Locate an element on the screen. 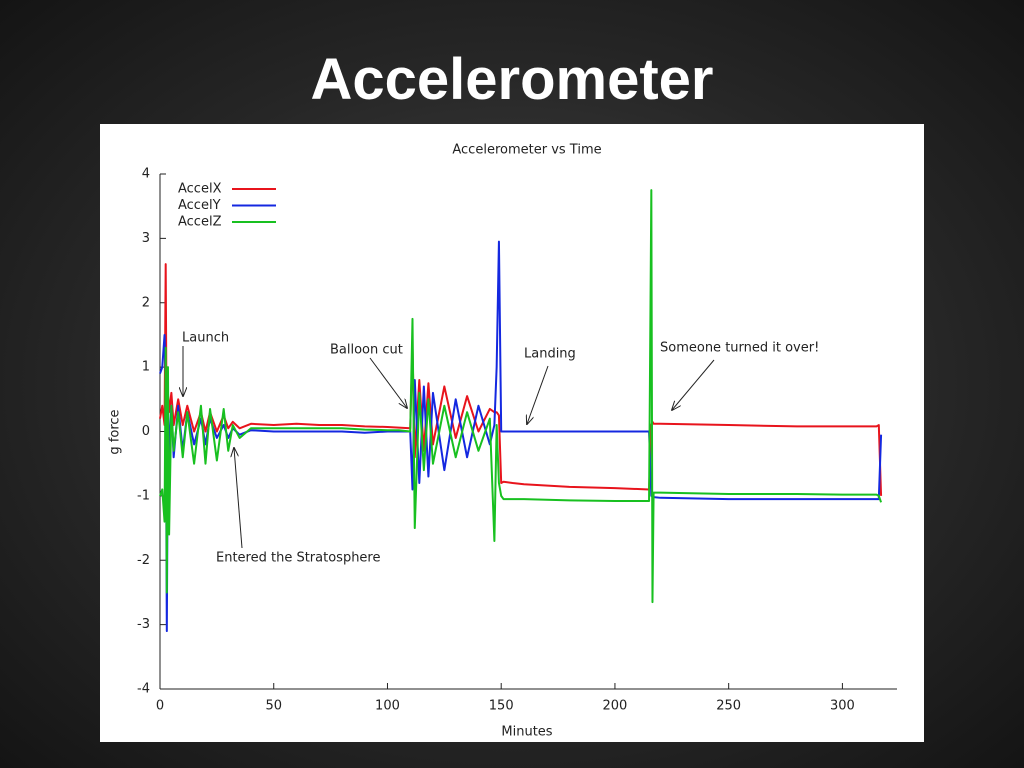 Image resolution: width=1024 pixels, height=768 pixels. y-tick-label: 4 is located at coordinates (146, 174).